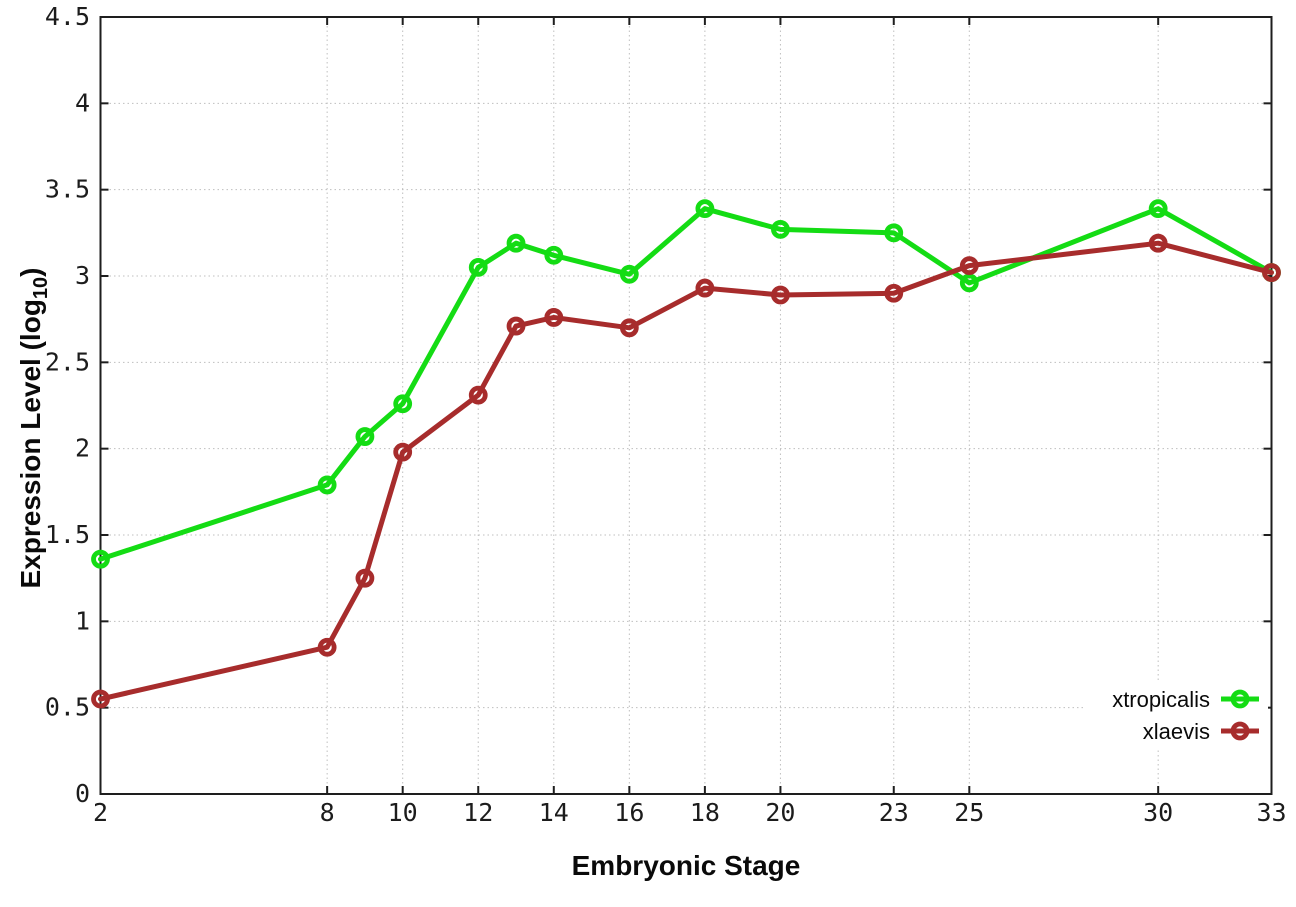 The image size is (1296, 907). What do you see at coordinates (67, 707) in the screenshot?
I see `y-tick-label: 0.5` at bounding box center [67, 707].